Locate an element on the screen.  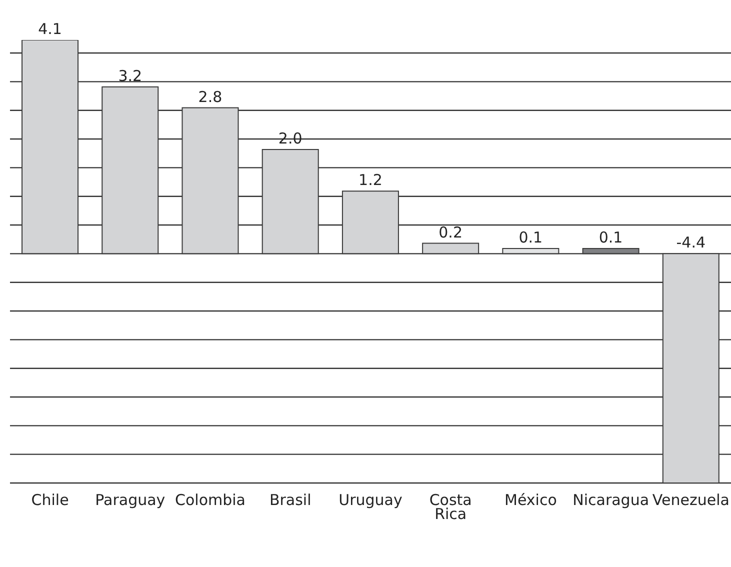
data-label: 2.8 is located at coordinates (210, 97).